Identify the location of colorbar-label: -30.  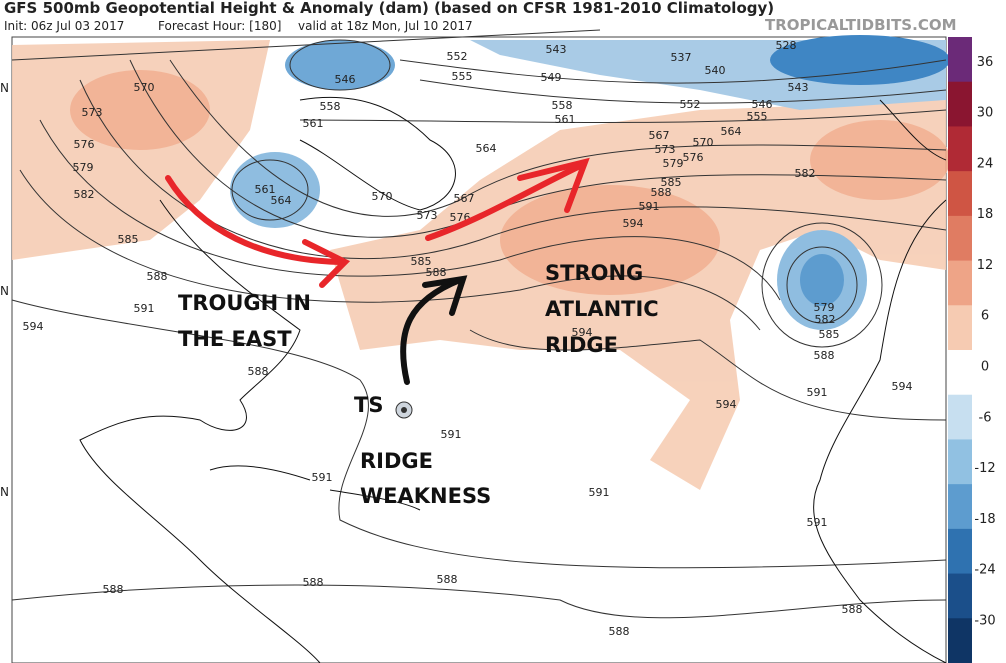
(984, 620).